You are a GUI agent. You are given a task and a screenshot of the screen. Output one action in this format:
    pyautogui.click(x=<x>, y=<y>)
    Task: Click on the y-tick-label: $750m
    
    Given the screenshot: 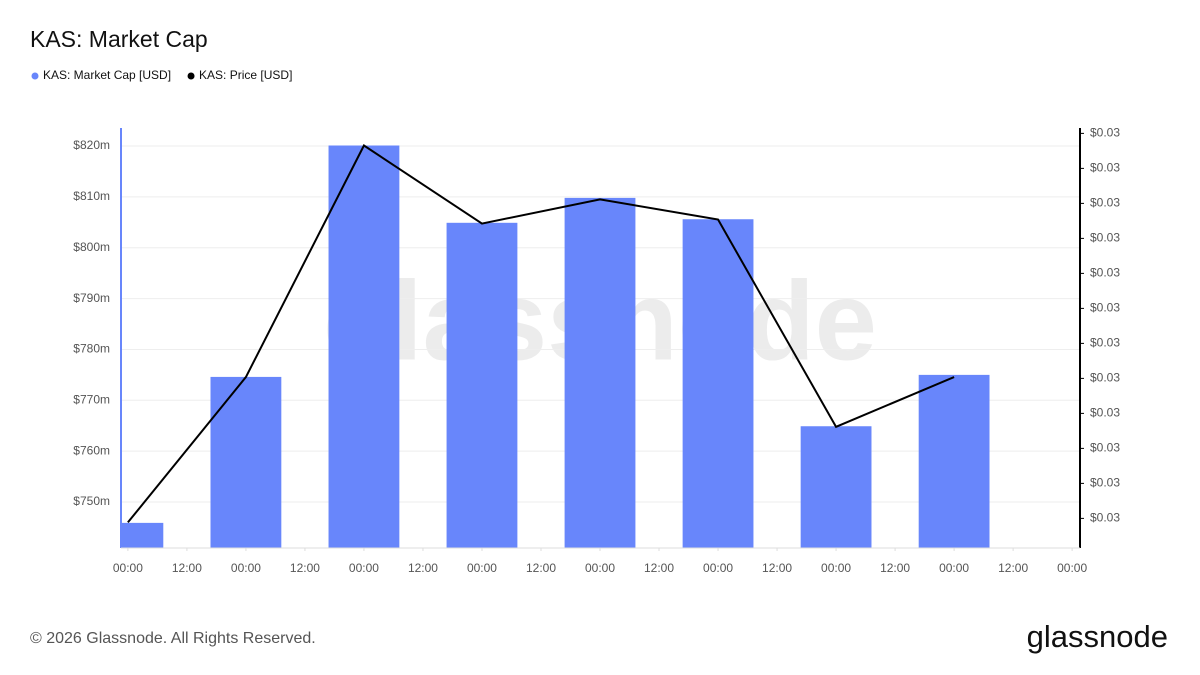 What is the action you would take?
    pyautogui.click(x=91, y=501)
    